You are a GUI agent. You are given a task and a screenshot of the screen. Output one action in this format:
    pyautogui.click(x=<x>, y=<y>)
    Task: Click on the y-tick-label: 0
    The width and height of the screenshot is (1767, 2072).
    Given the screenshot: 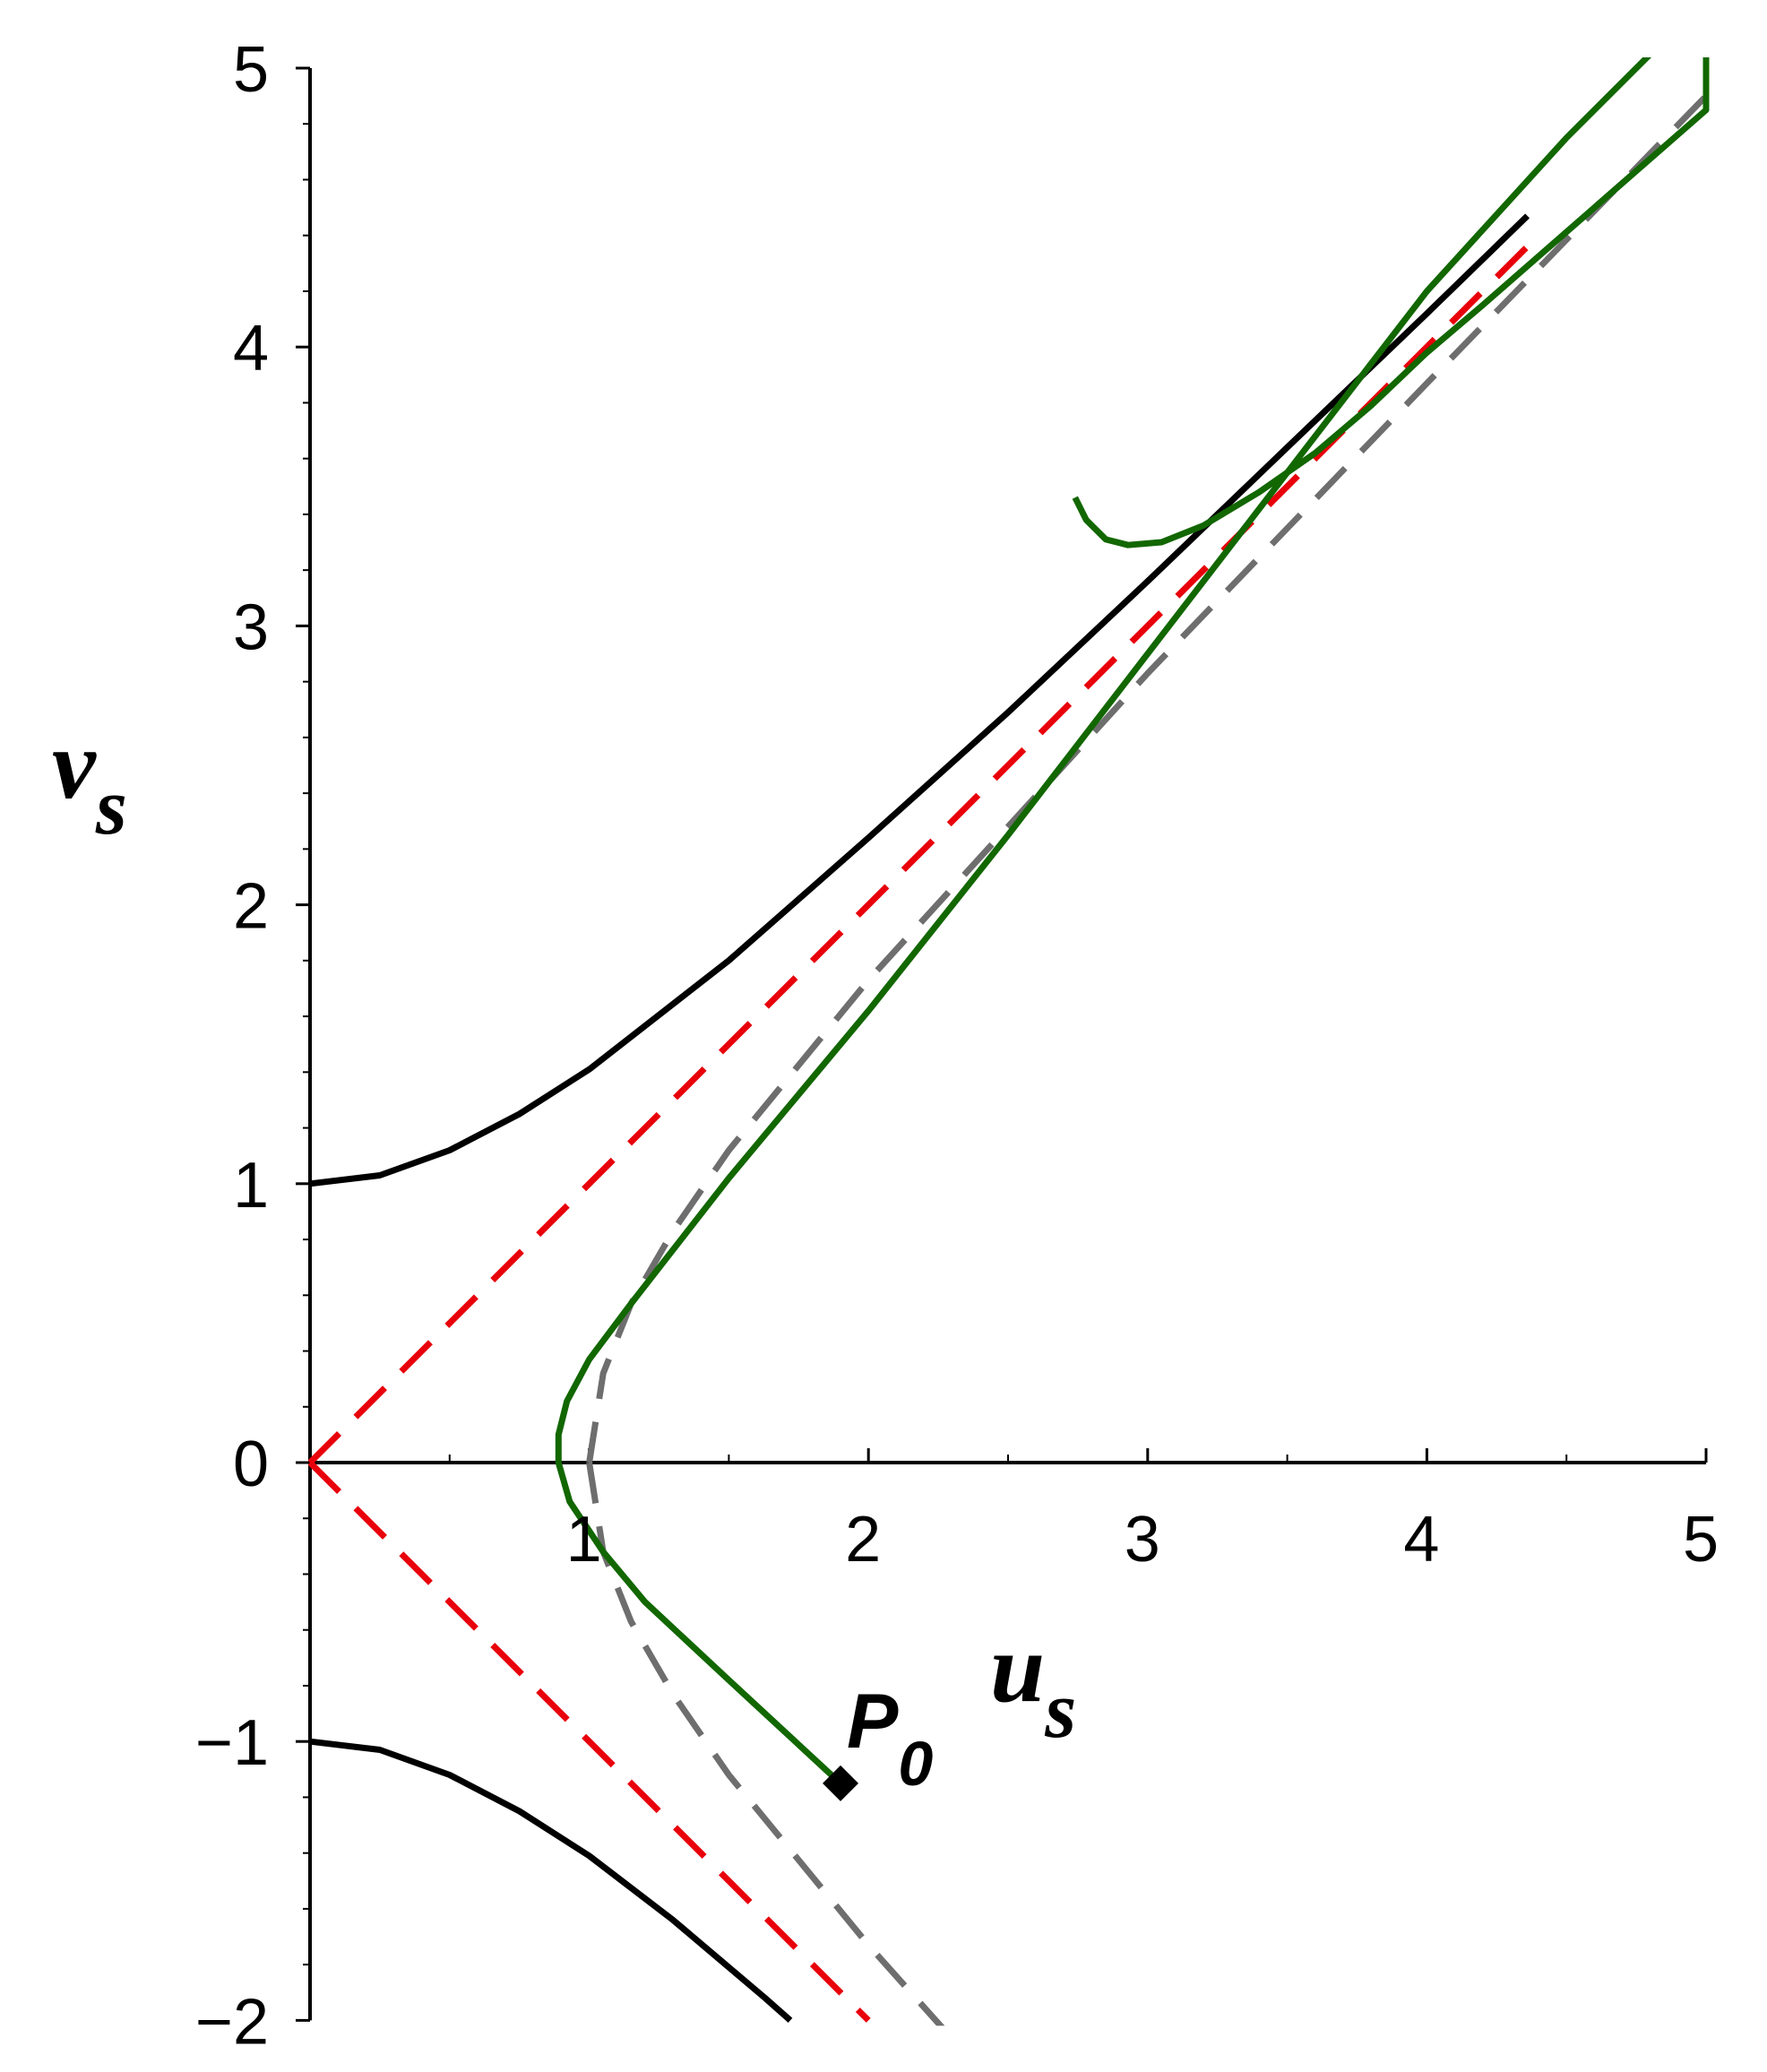 What is the action you would take?
    pyautogui.click(x=251, y=1464)
    